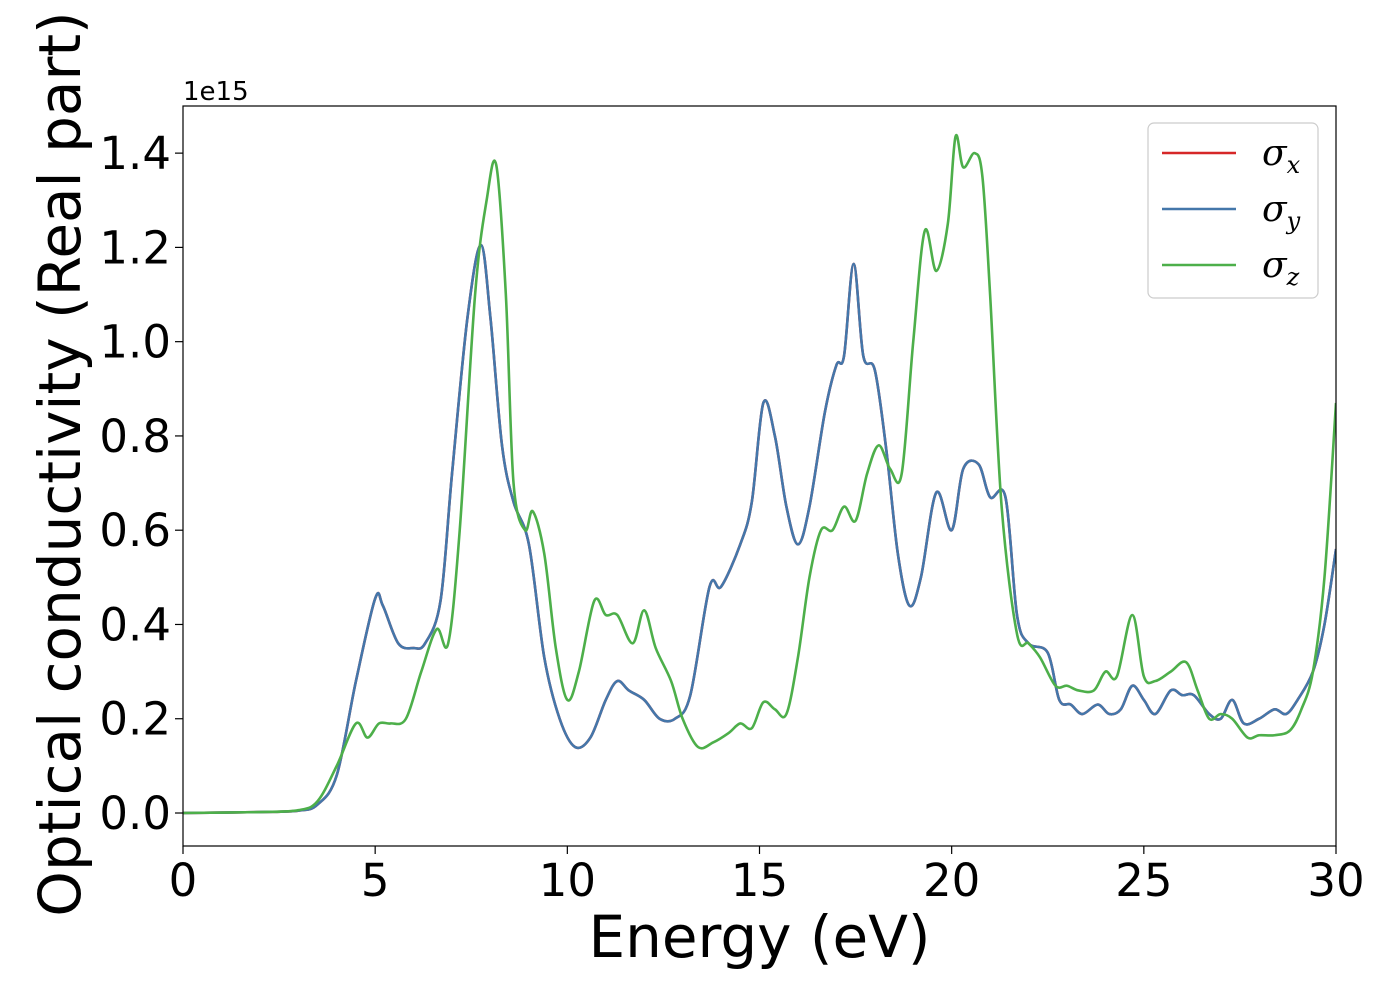 Image resolution: width=1400 pixels, height=1000 pixels. I want to click on legend-label-z: σz, so click(1281, 268).